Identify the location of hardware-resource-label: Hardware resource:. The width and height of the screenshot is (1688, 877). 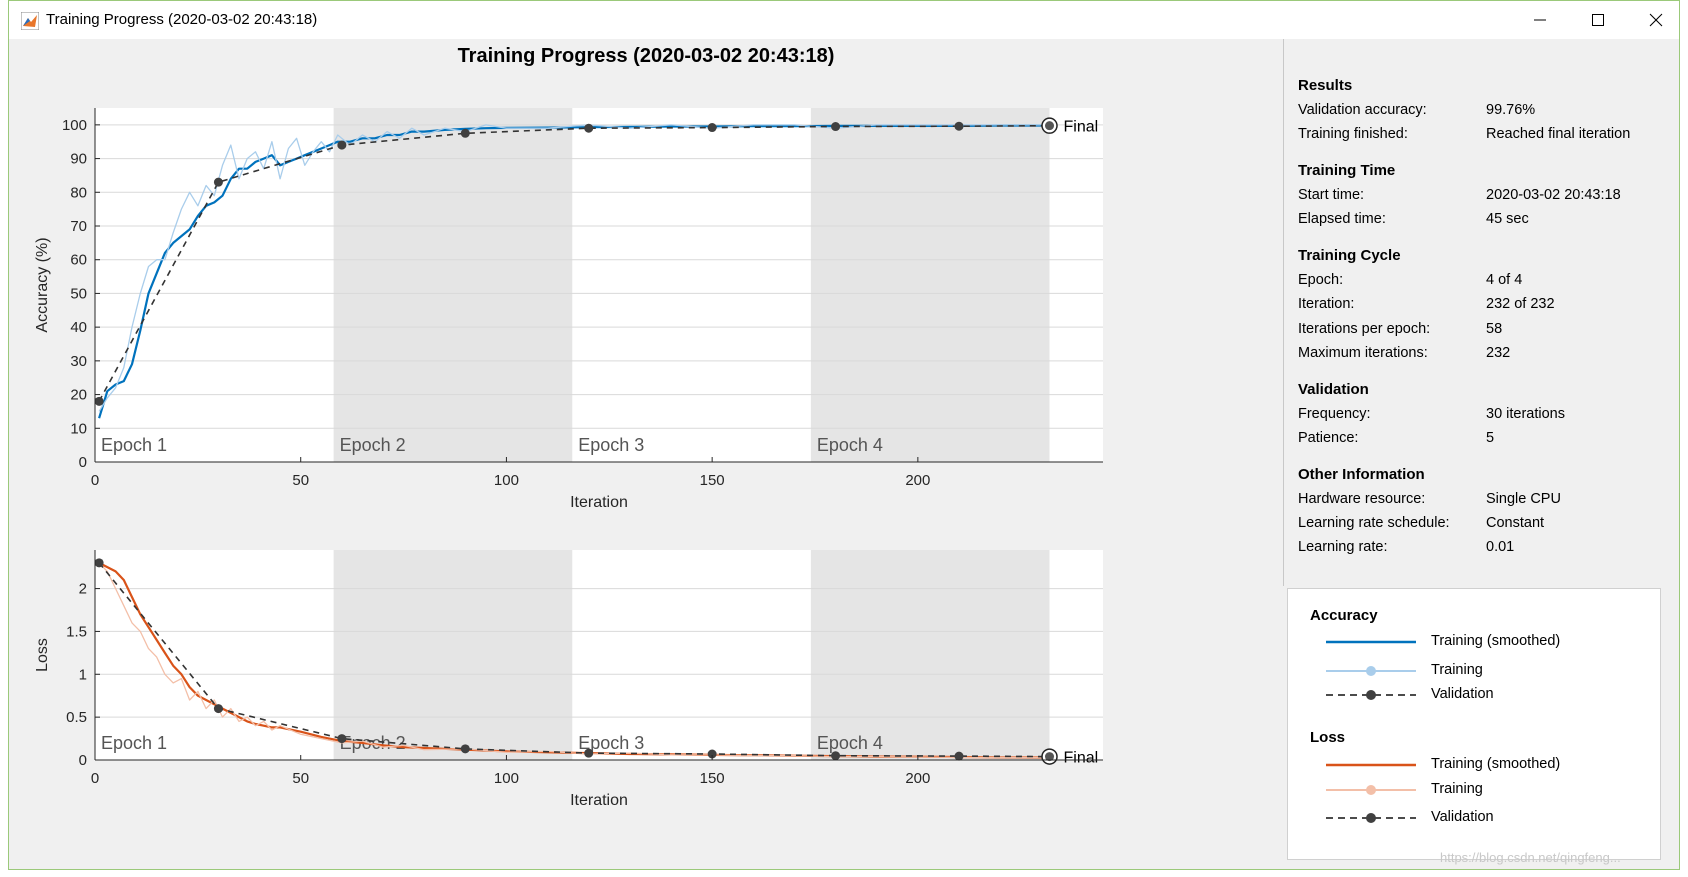
(1362, 499).